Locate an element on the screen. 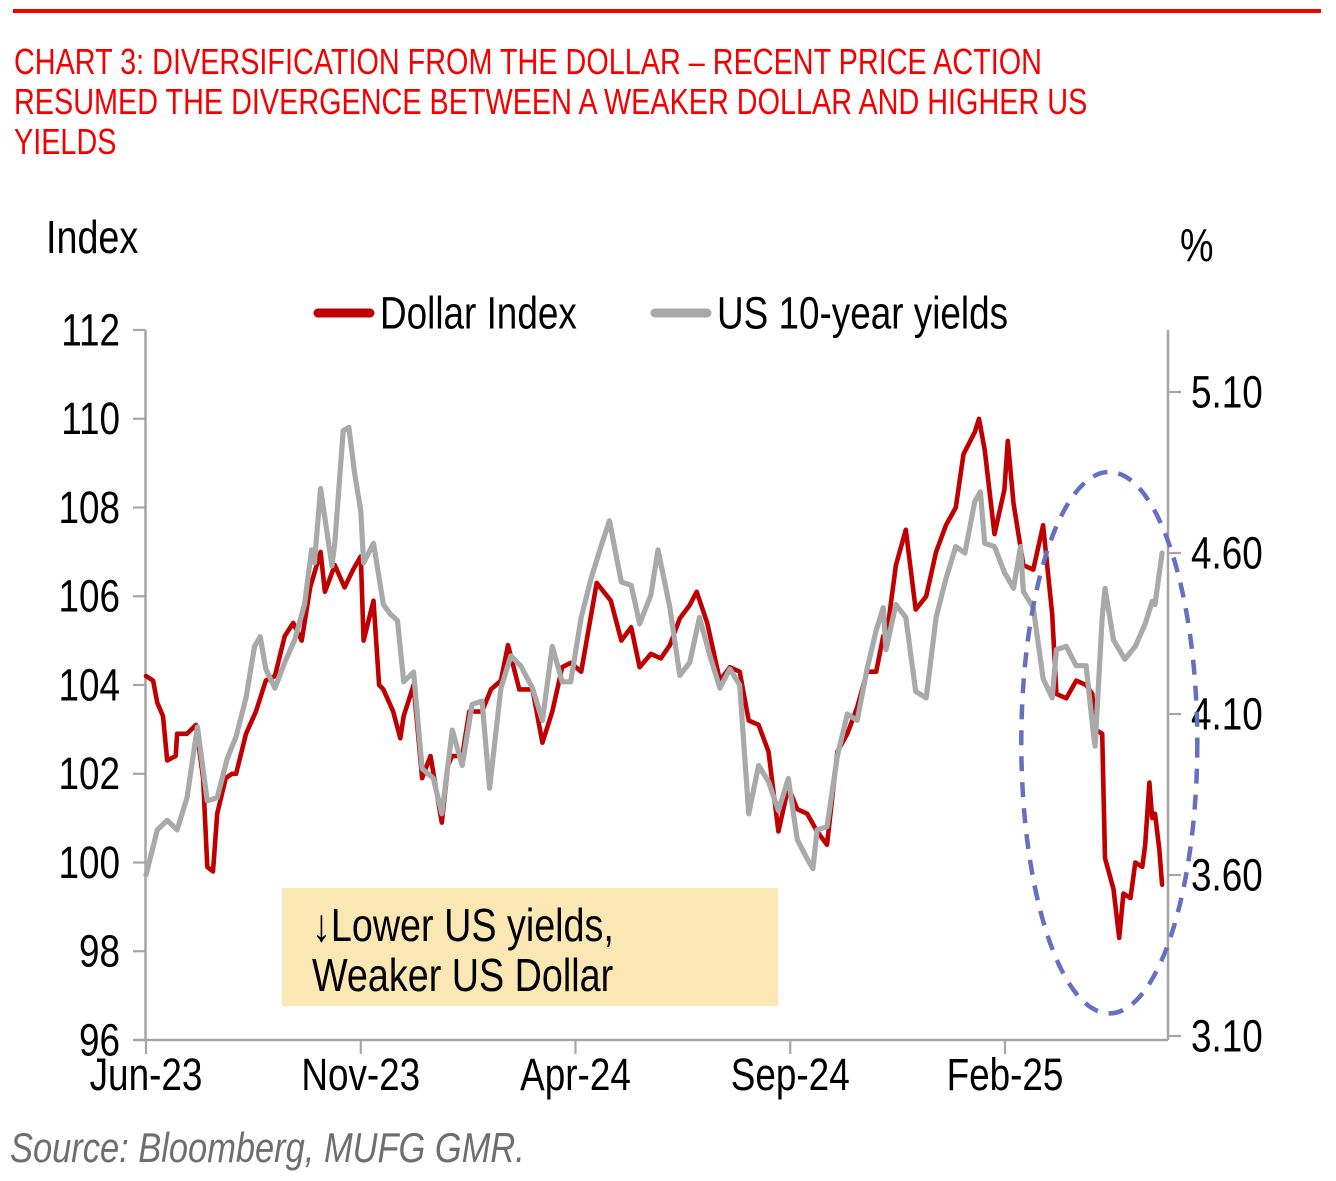  left-tick-label: 100 is located at coordinates (89, 862).